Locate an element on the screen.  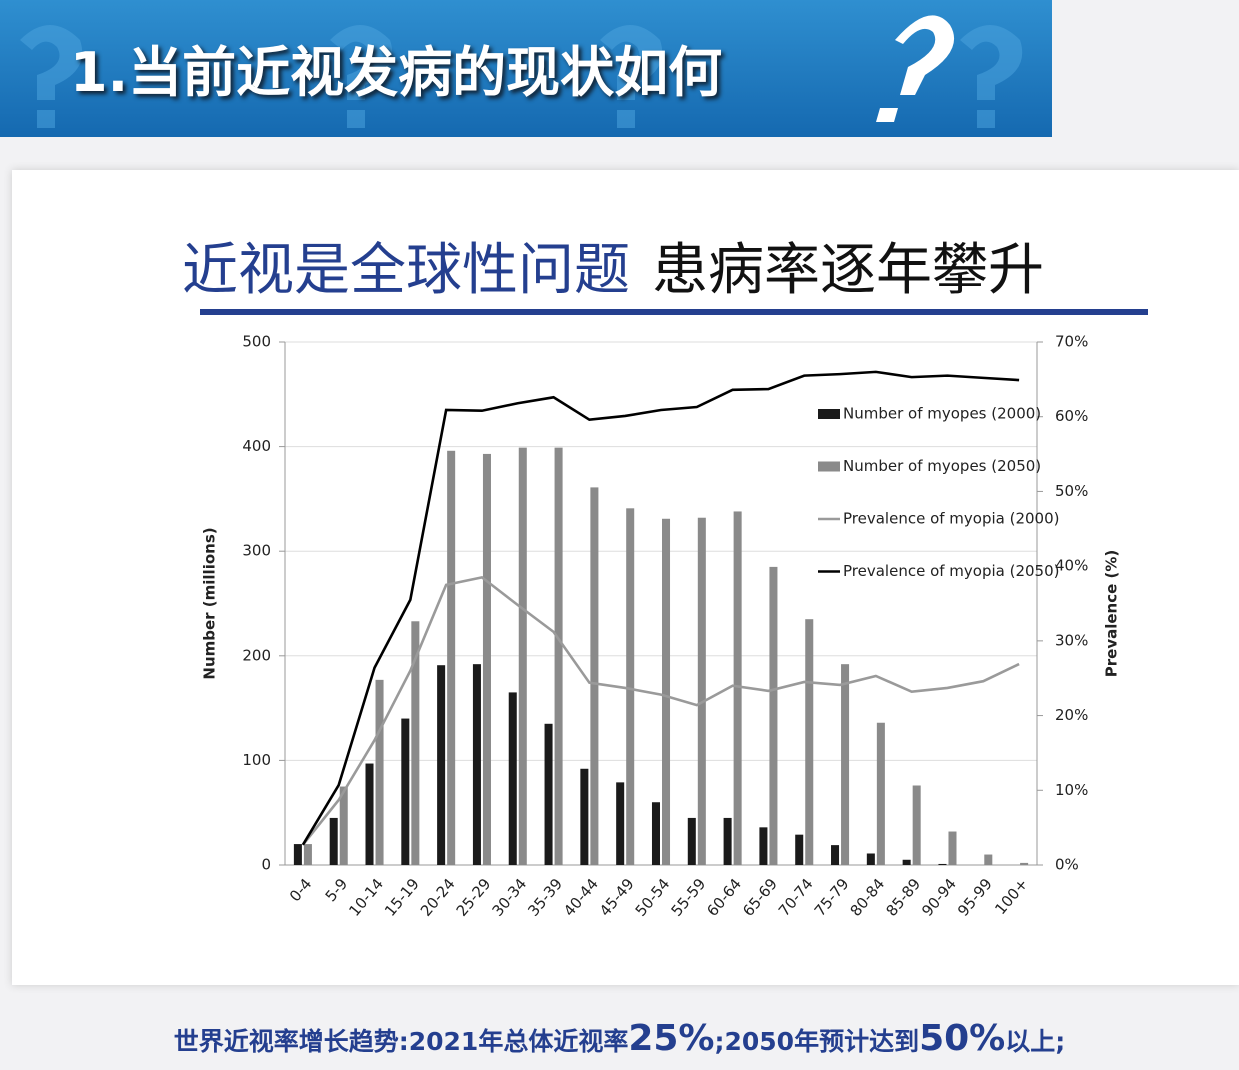
y2-tick-label: 40% is located at coordinates (1071, 566).